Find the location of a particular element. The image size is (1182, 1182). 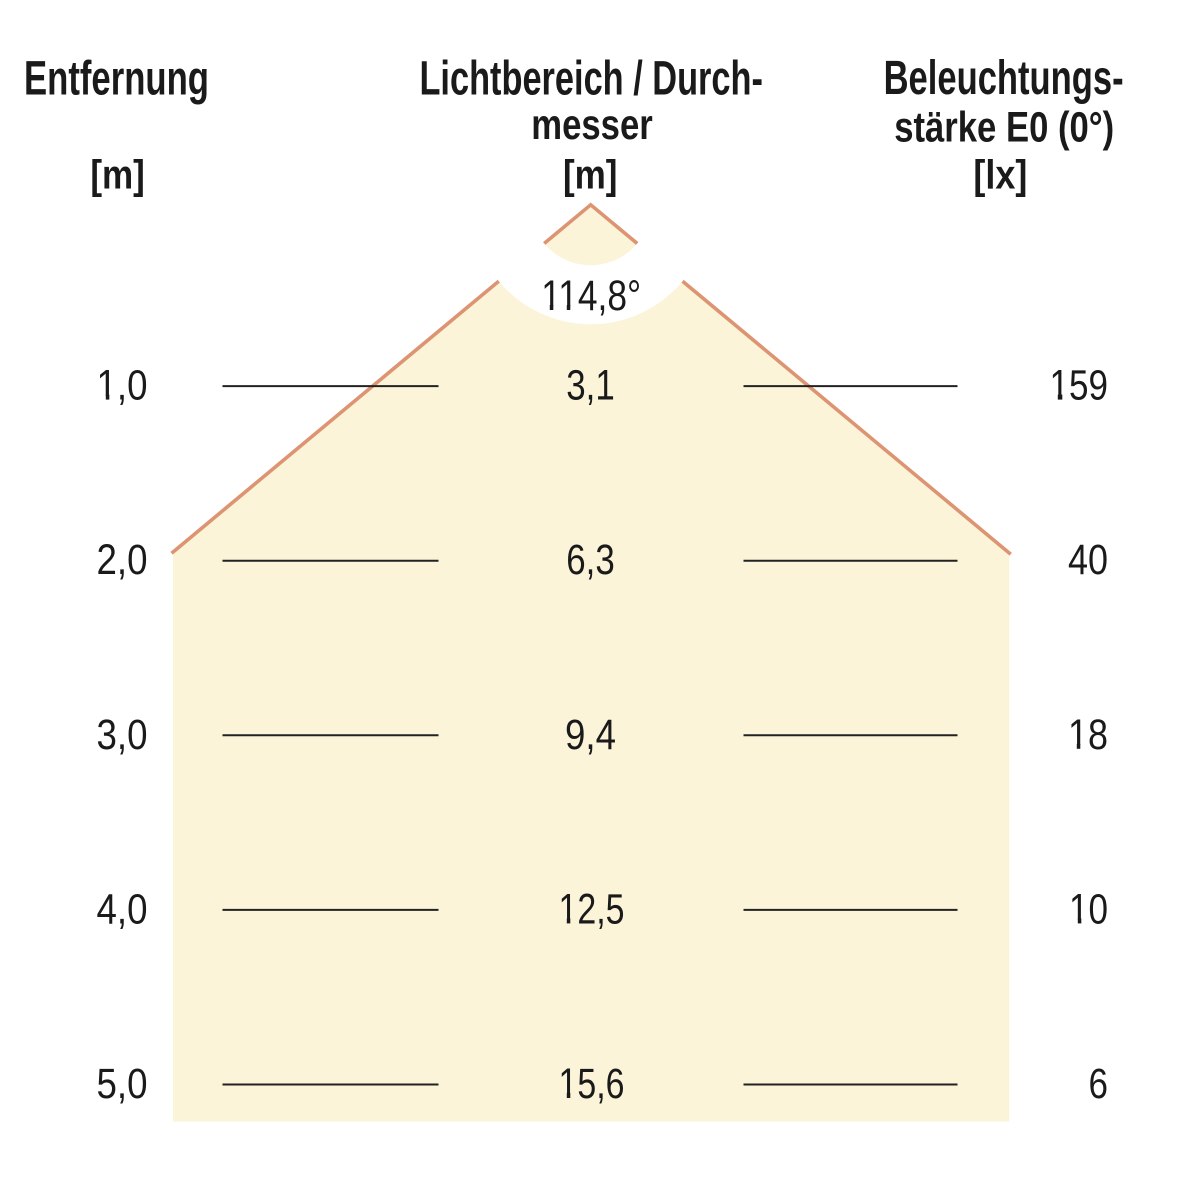

svg-text: messer is located at coordinates (592, 125).